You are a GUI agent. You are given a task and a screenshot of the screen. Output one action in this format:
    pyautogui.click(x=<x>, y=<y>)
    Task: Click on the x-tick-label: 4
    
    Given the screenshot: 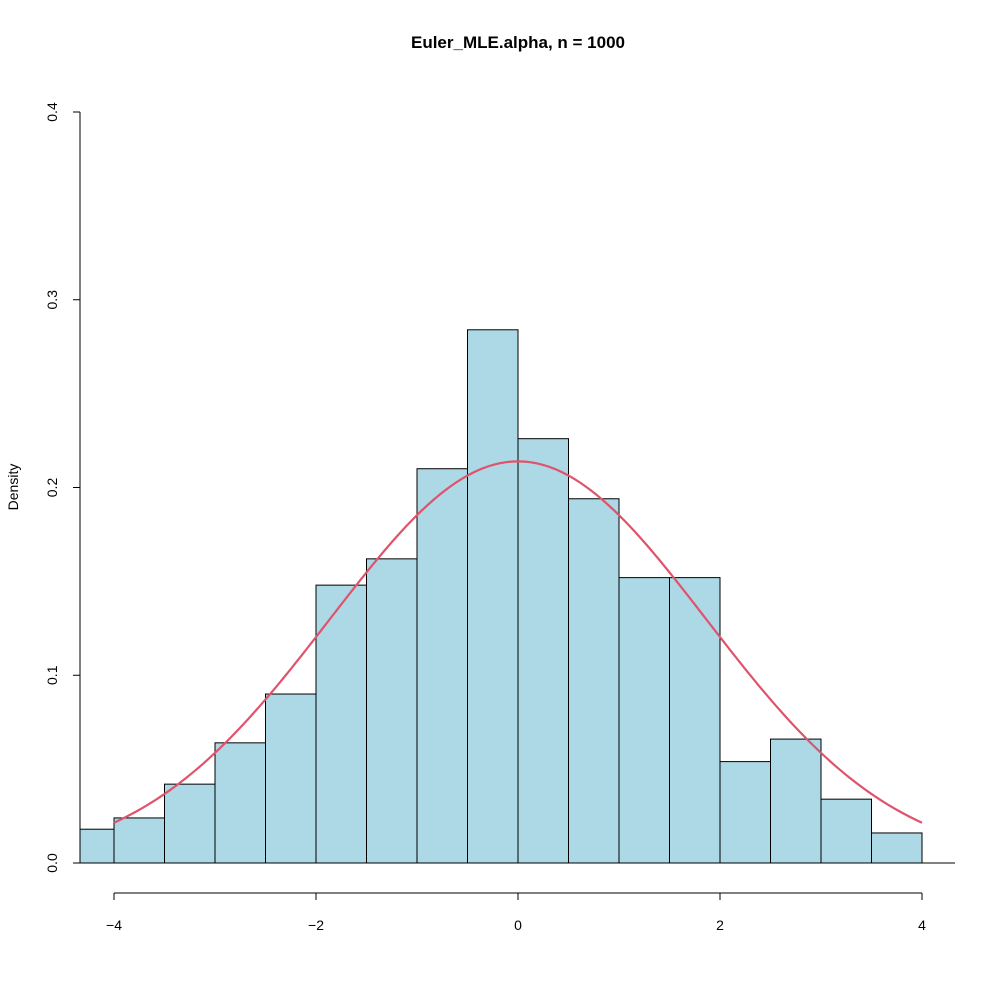 What is the action you would take?
    pyautogui.click(x=922, y=925)
    